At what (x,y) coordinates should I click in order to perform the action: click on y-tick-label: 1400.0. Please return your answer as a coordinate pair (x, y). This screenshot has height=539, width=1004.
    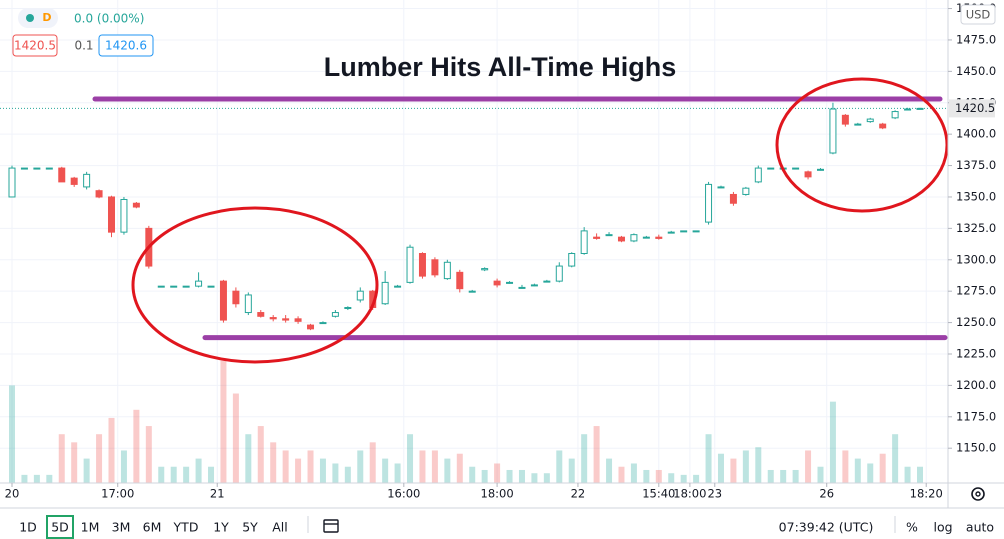
    Looking at the image, I should click on (976, 134).